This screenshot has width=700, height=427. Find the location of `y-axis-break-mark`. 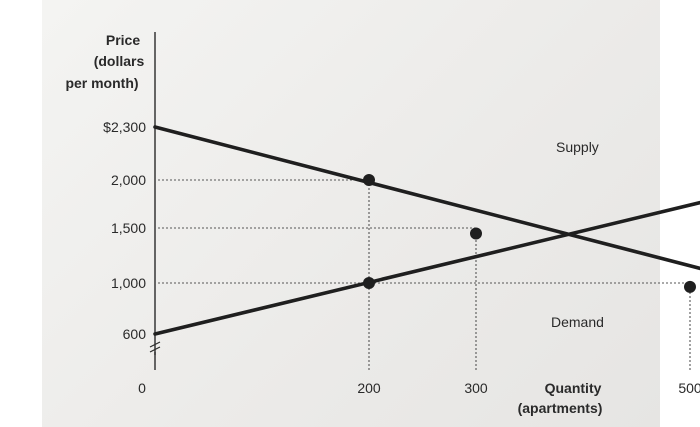

y-axis-break-mark is located at coordinates (155, 347).